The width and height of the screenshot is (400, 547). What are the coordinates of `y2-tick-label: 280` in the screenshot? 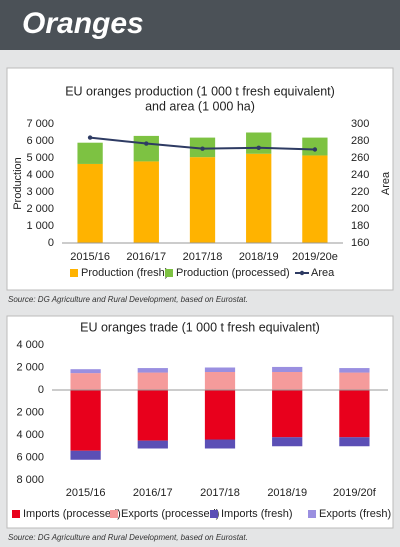 It's located at (360, 141).